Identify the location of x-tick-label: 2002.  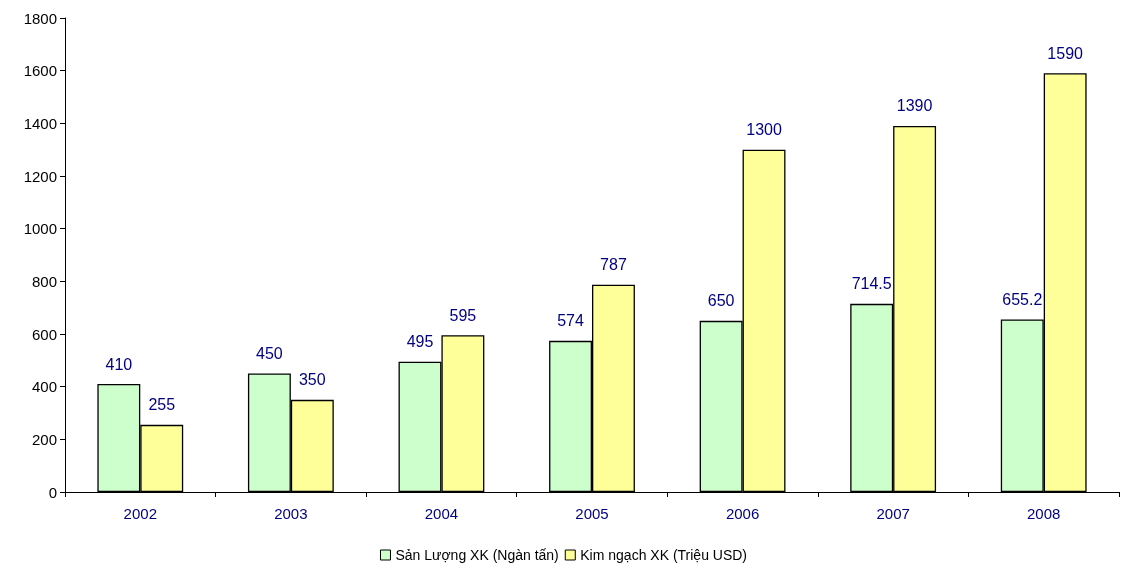
(140, 513).